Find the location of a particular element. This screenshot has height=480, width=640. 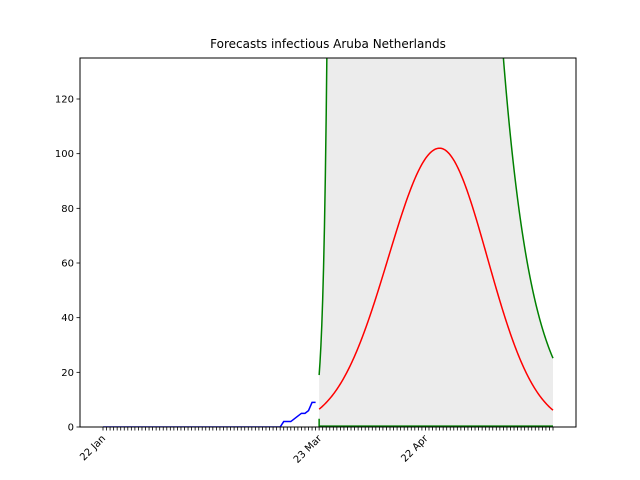

y-tick-label: 120 is located at coordinates (64, 100).